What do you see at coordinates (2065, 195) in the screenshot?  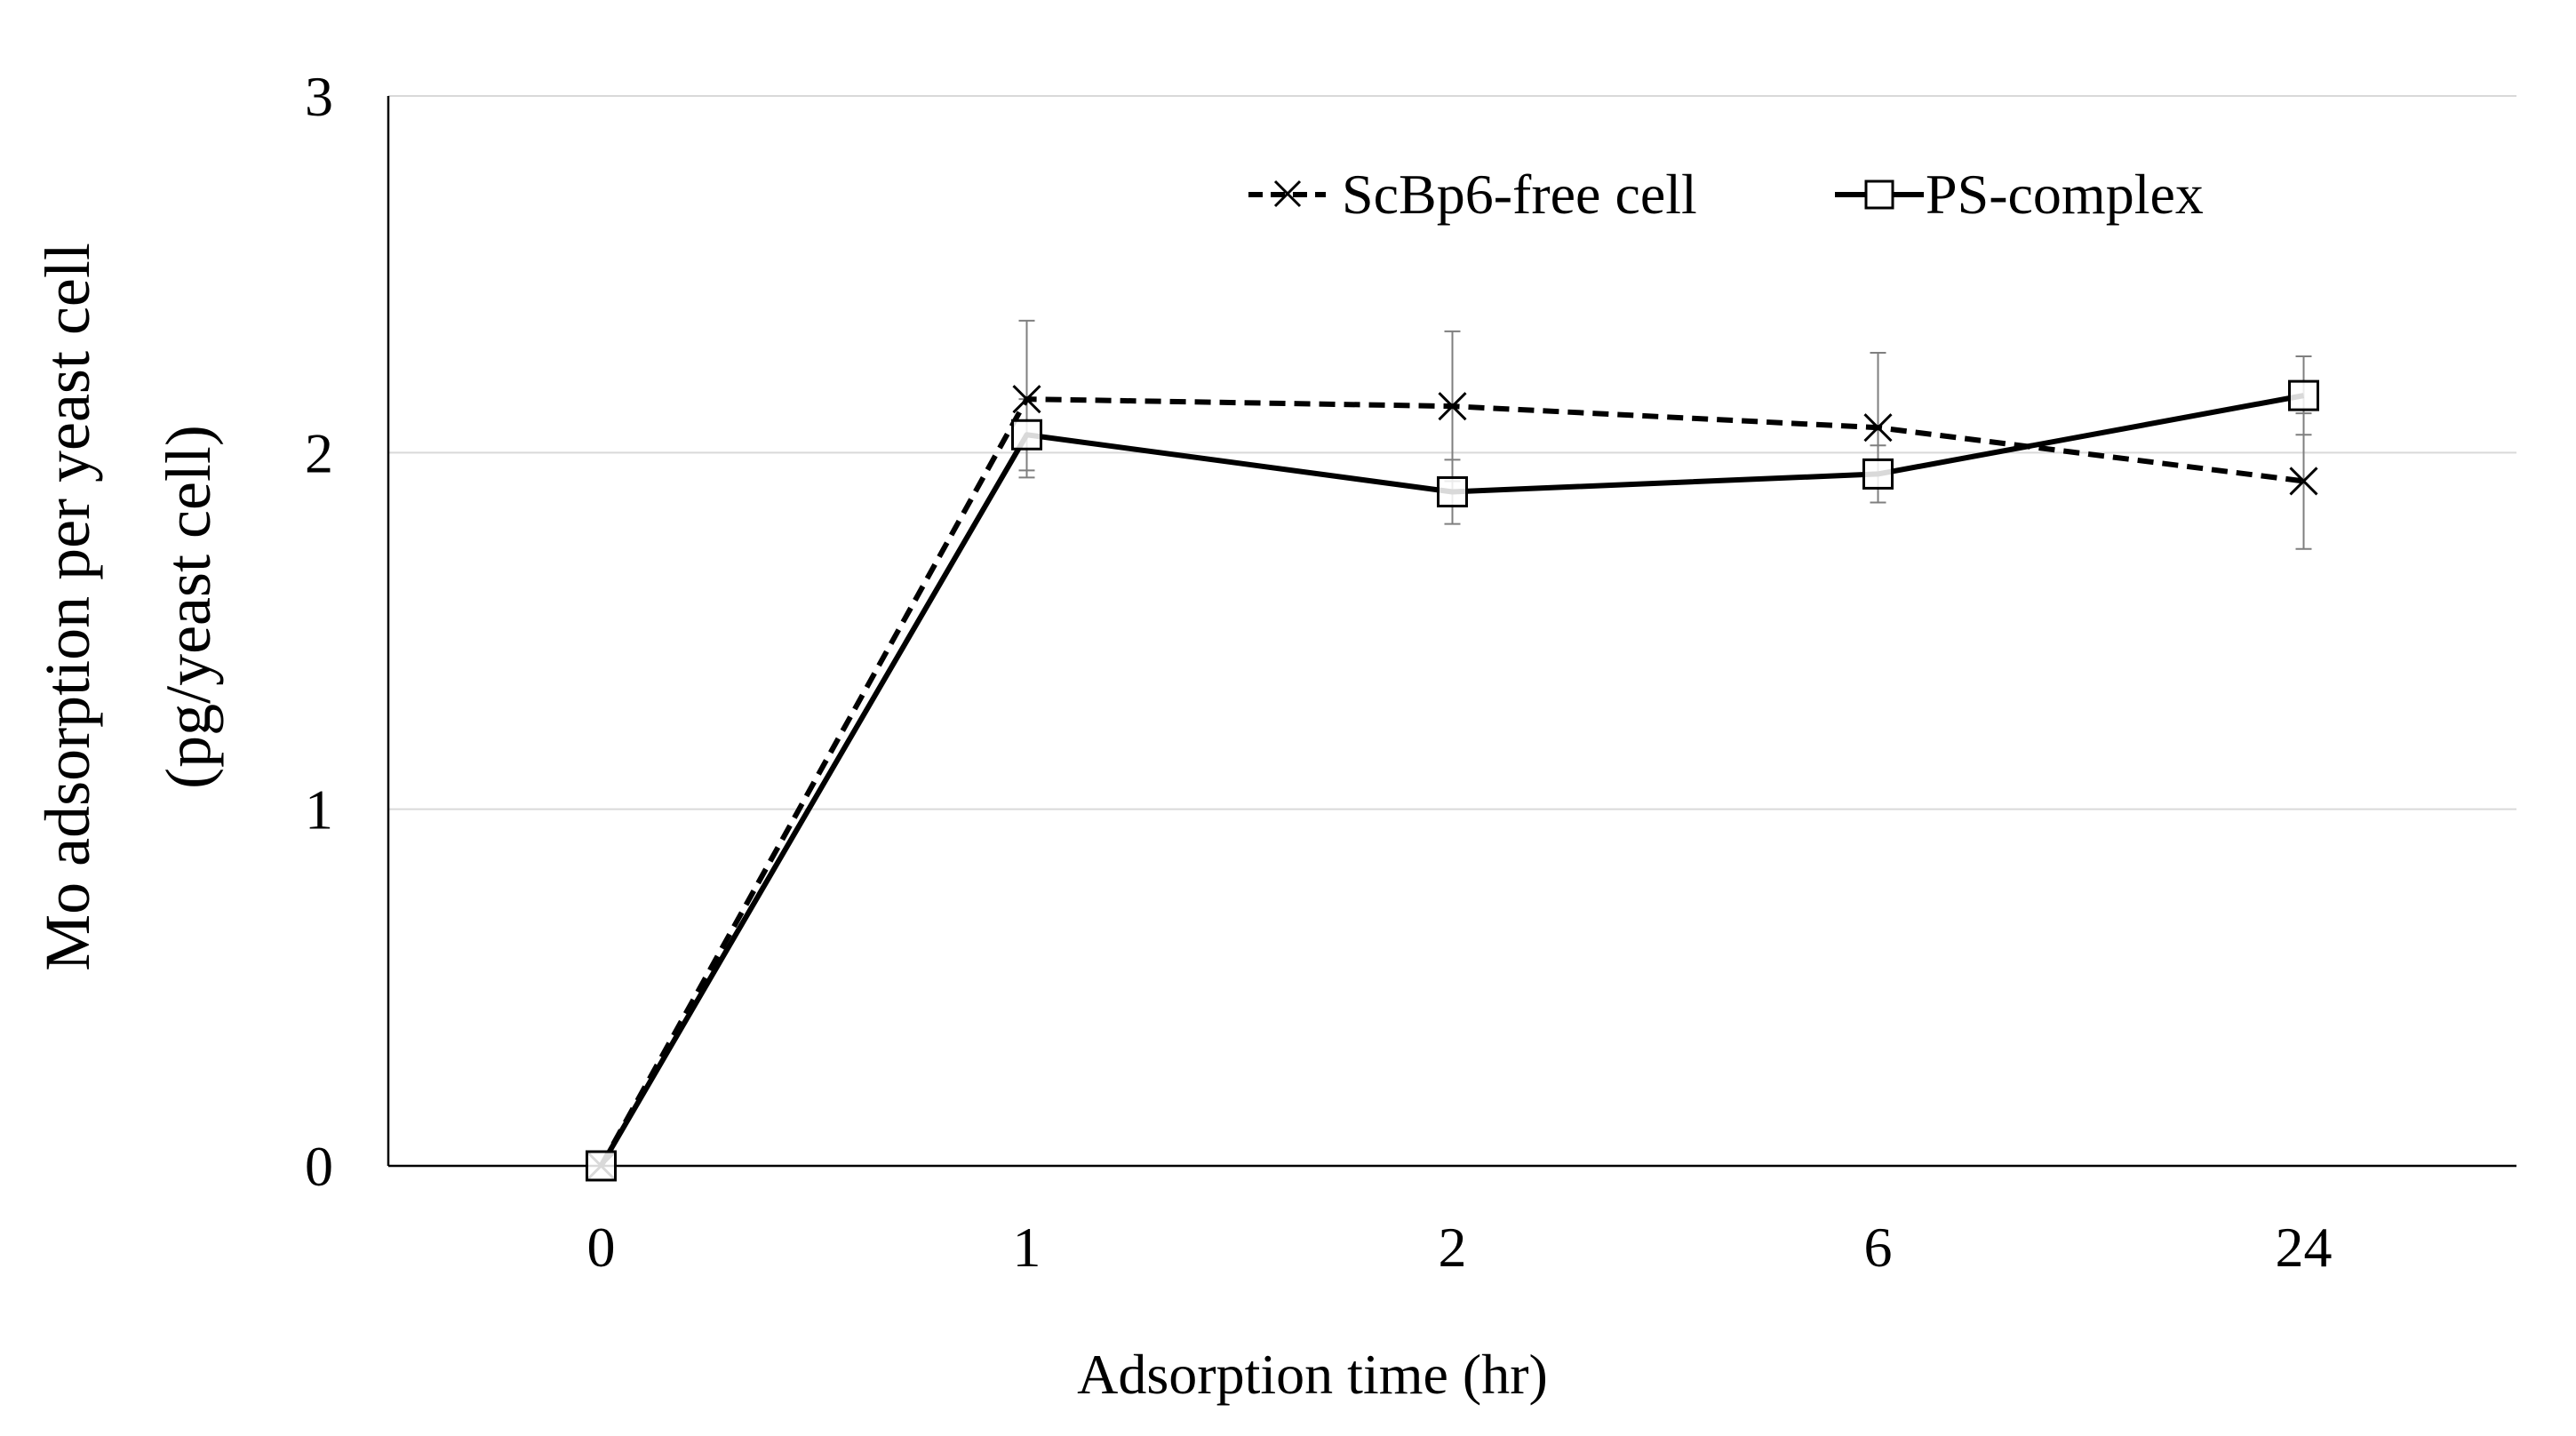 I see `legend-label-ps-complex: PS-complex` at bounding box center [2065, 195].